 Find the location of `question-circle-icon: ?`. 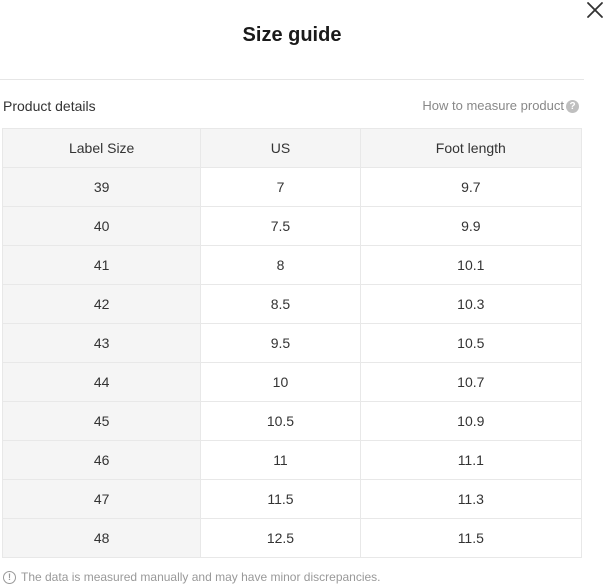

question-circle-icon: ? is located at coordinates (572, 106).